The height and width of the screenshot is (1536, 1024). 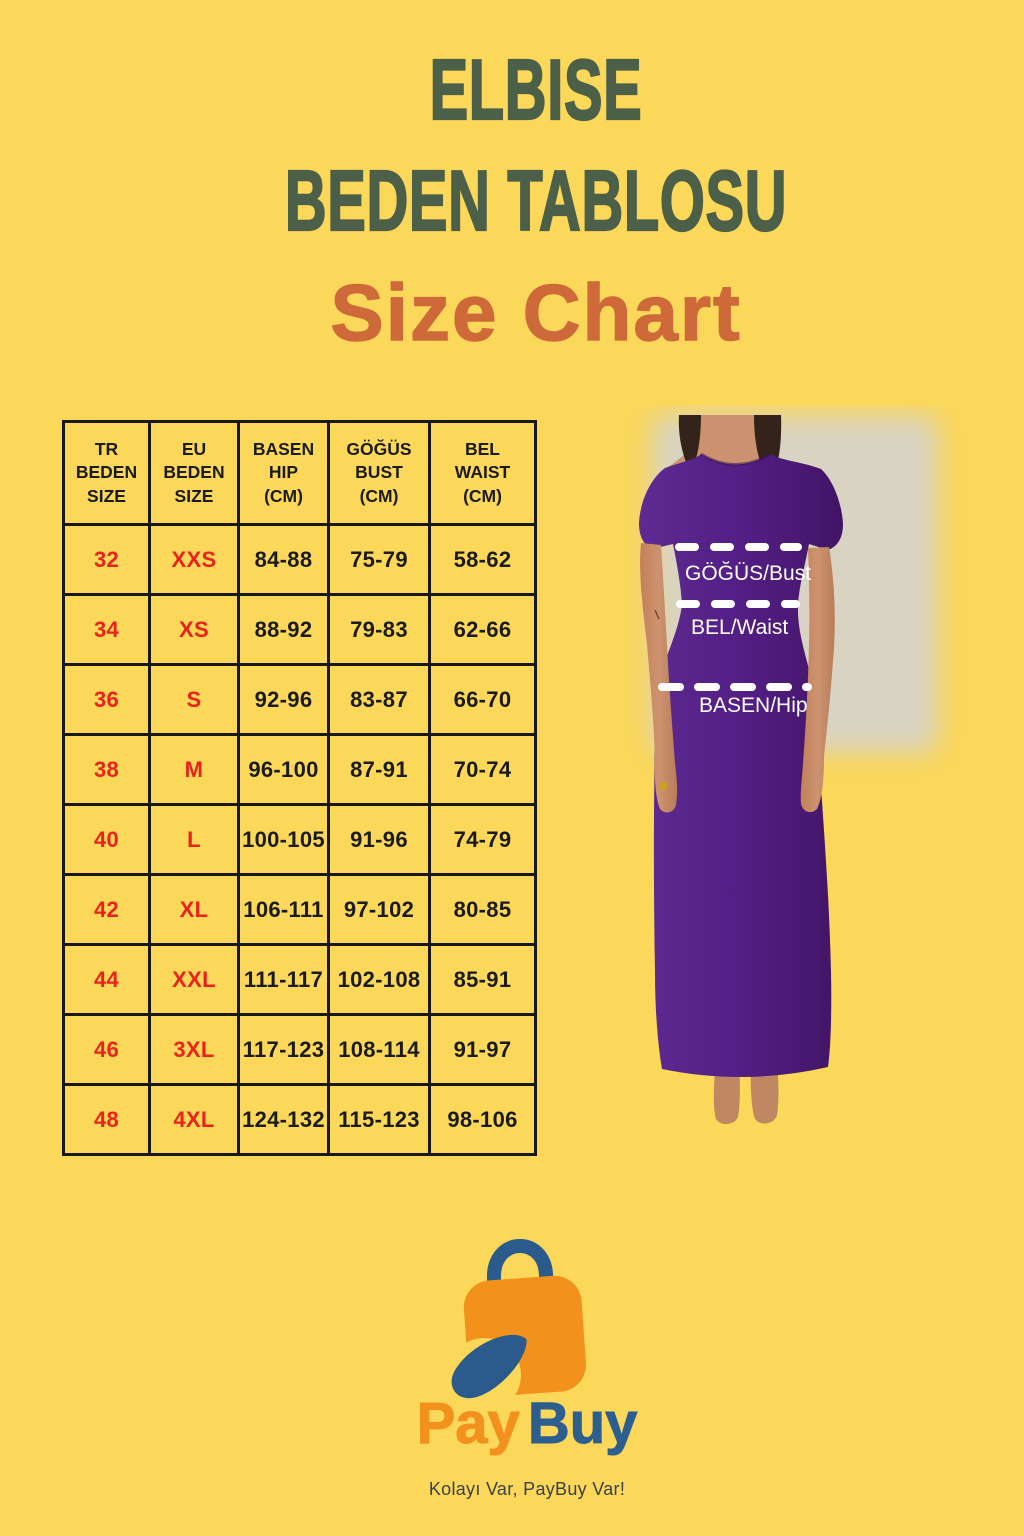 I want to click on cell-eu-size: XXS, so click(x=194, y=559).